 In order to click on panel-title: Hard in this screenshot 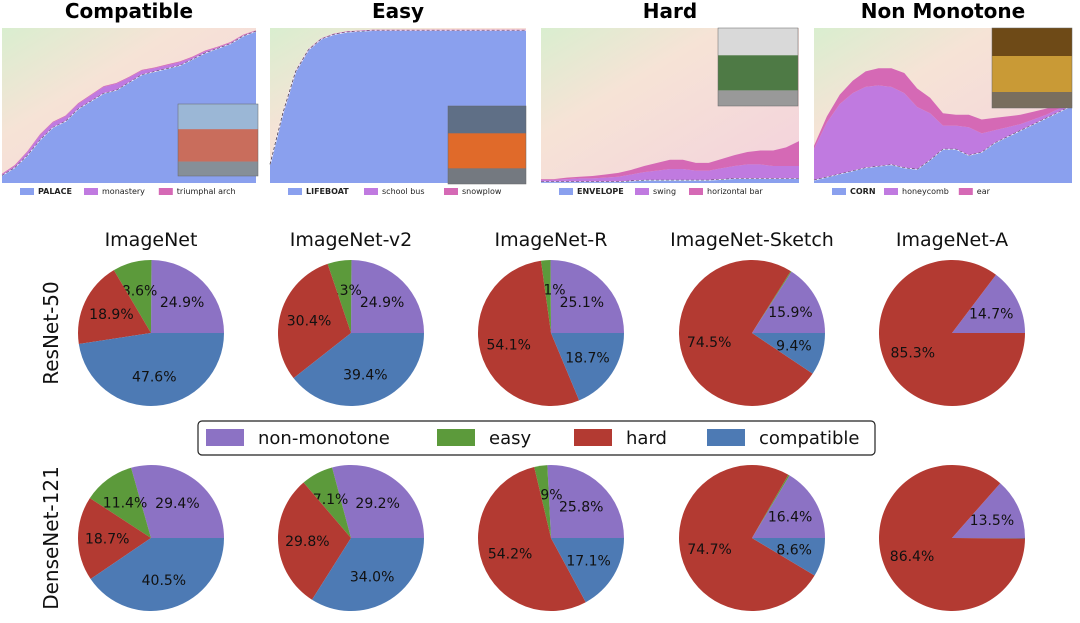, I will do `click(670, 11)`.